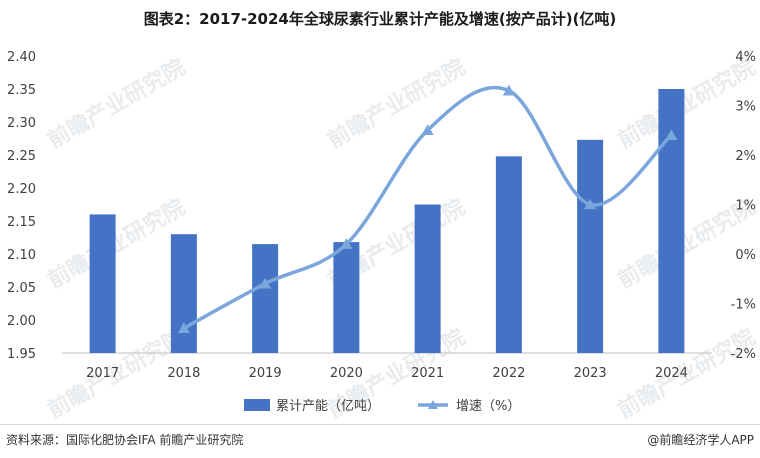 The height and width of the screenshot is (458, 760). I want to click on x-tick-label: 2022, so click(508, 373).